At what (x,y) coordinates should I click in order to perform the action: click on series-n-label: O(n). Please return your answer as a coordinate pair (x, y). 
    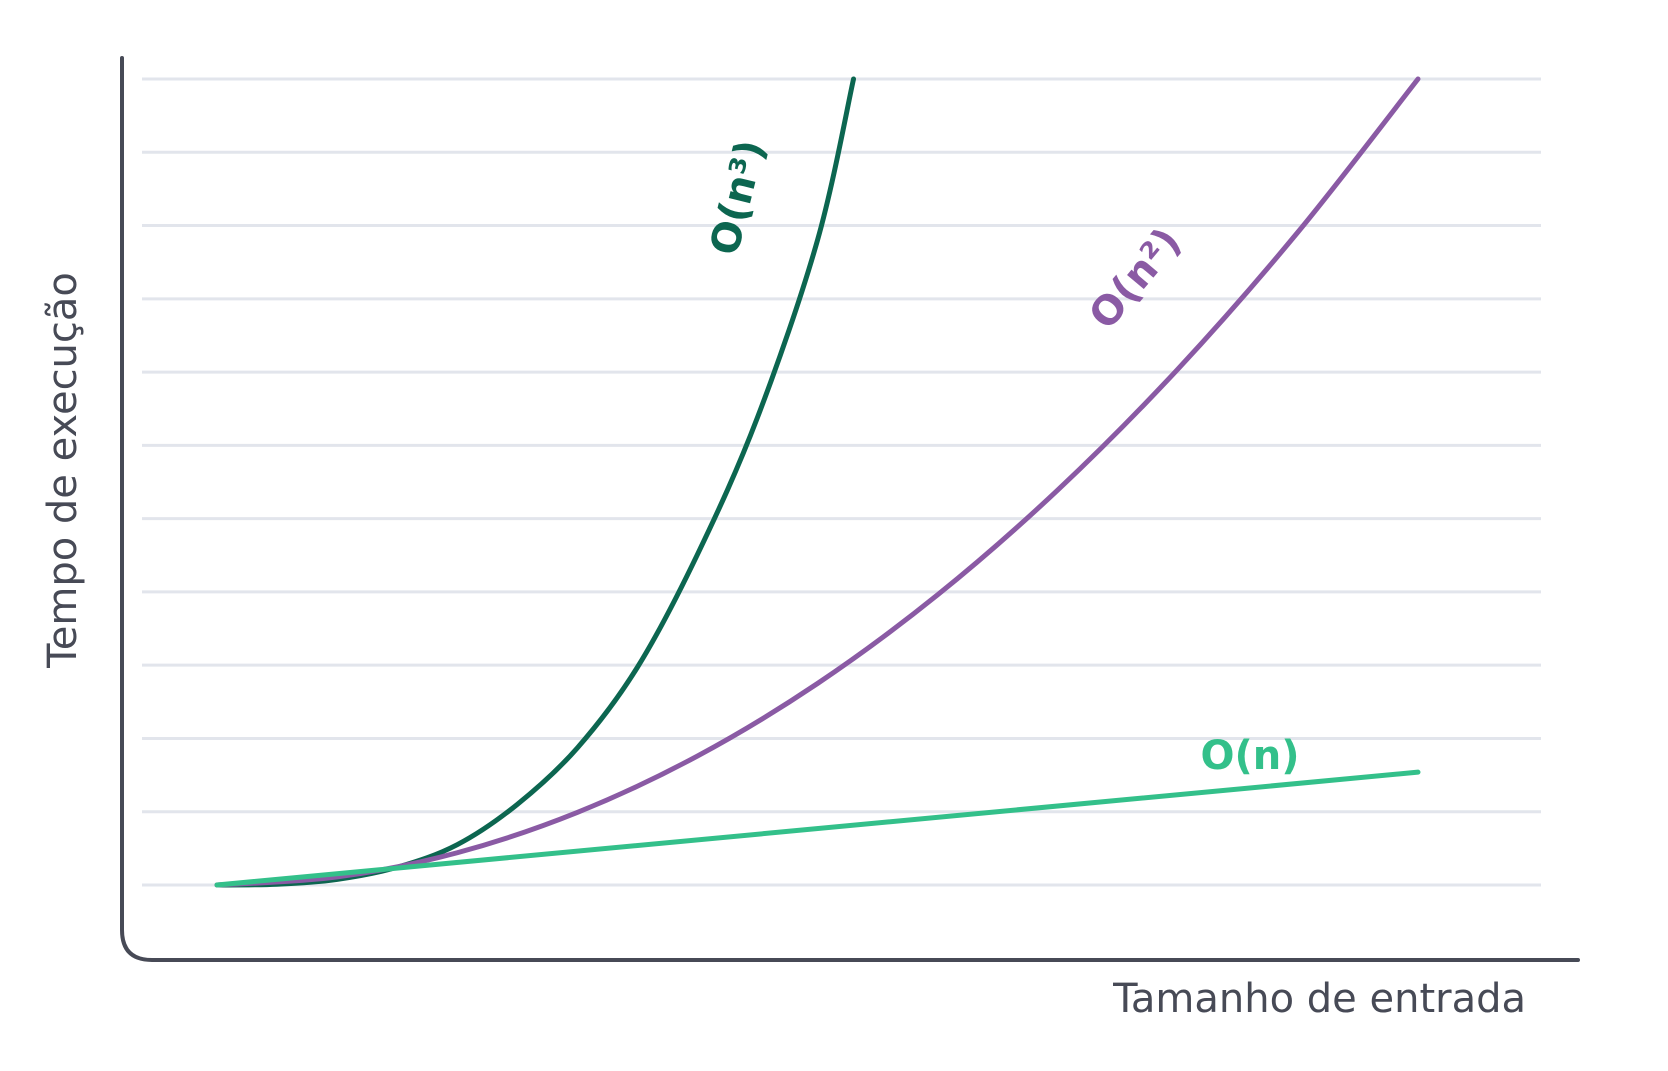
    Looking at the image, I should click on (1249, 756).